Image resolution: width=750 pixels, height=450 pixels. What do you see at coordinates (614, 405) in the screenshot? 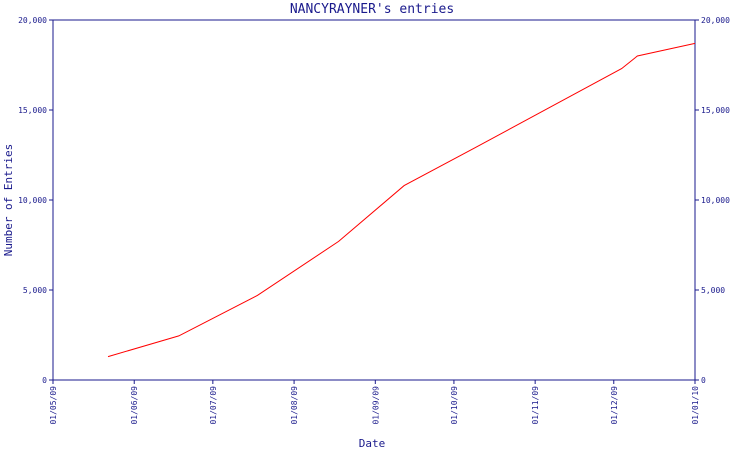
I see `x-tick-label: 01/12/09` at bounding box center [614, 405].